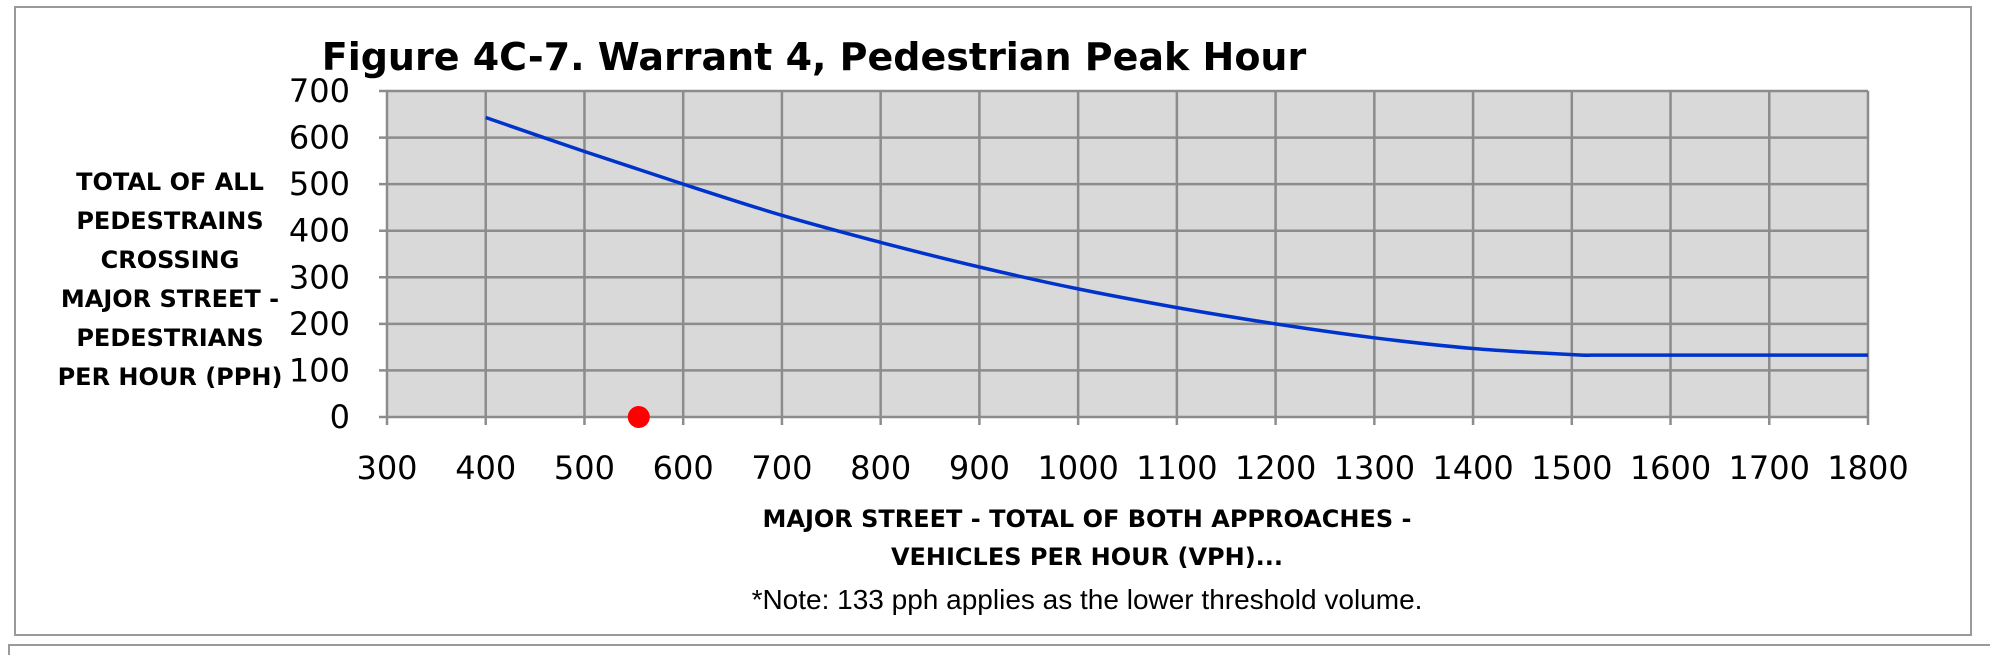 The image size is (1990, 655). What do you see at coordinates (340, 417) in the screenshot?
I see `y-tick-label: 0` at bounding box center [340, 417].